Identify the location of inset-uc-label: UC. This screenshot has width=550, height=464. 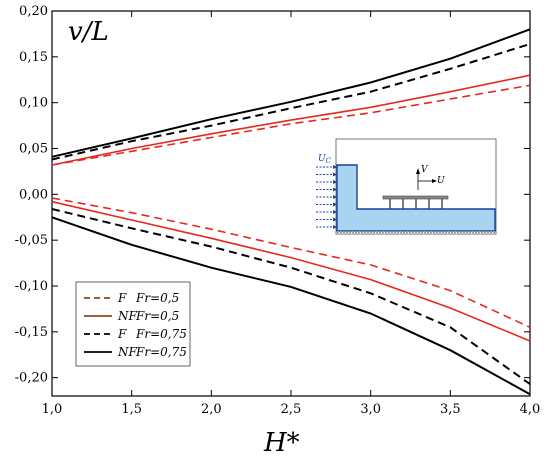
(325, 159).